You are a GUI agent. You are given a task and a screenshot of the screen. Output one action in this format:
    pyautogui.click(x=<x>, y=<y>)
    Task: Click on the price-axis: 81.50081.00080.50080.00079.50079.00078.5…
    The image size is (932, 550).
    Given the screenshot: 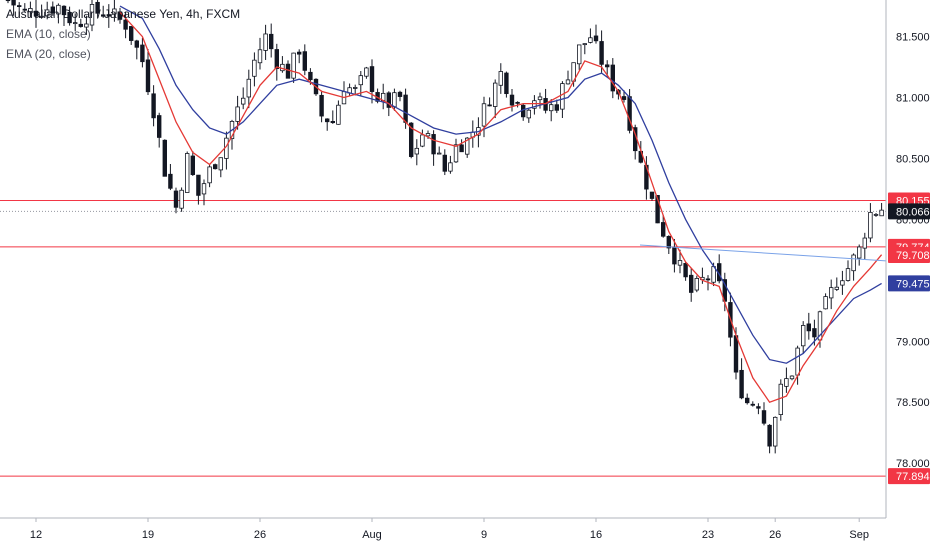 What is the action you would take?
    pyautogui.click(x=908, y=259)
    